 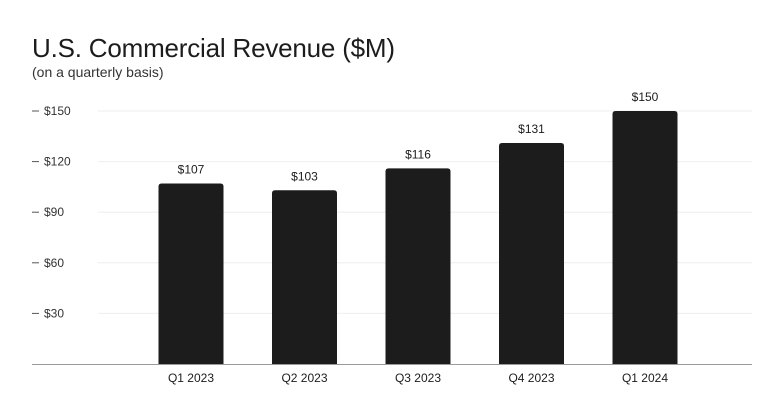 I want to click on x-tick-label: Q4 2023, so click(x=531, y=378).